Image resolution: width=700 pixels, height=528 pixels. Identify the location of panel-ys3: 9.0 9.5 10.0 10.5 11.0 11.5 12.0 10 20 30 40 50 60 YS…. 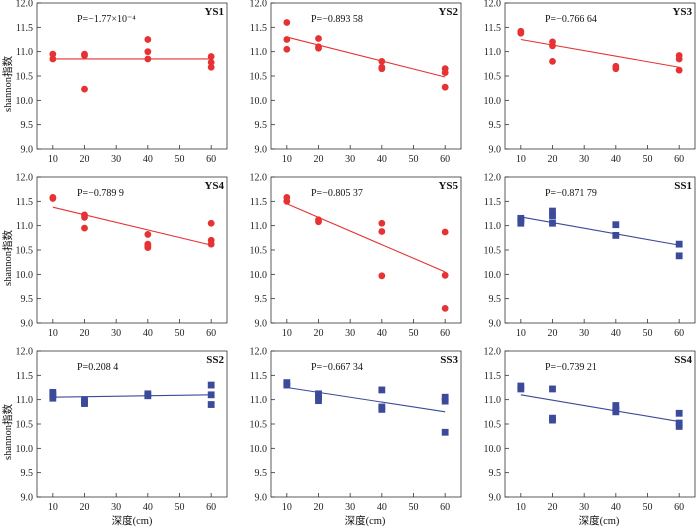
(590, 82).